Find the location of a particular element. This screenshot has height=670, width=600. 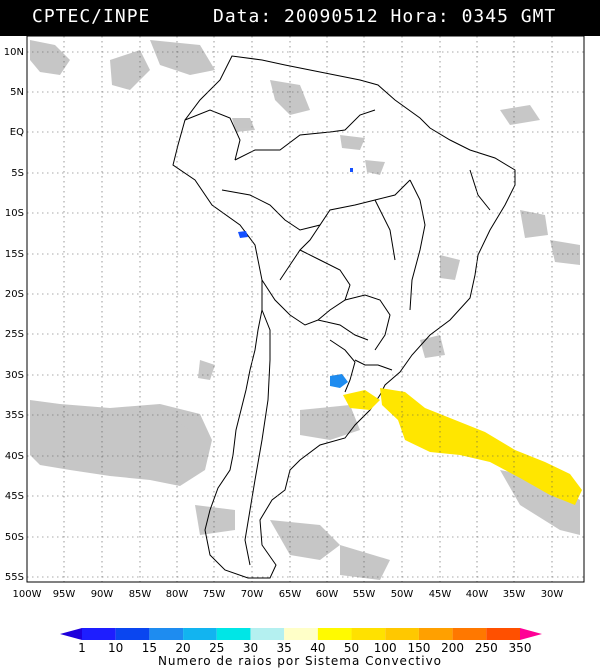

lat-label: 10S is located at coordinates (14, 213).